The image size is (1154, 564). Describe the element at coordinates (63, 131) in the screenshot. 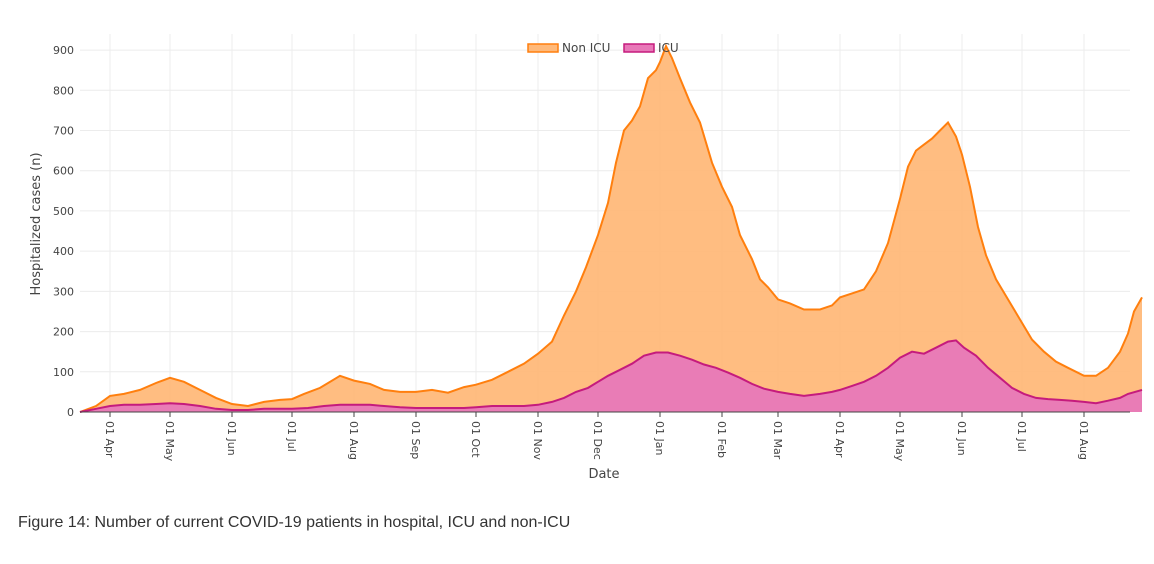

I see `y-tick-label: 700` at that location.